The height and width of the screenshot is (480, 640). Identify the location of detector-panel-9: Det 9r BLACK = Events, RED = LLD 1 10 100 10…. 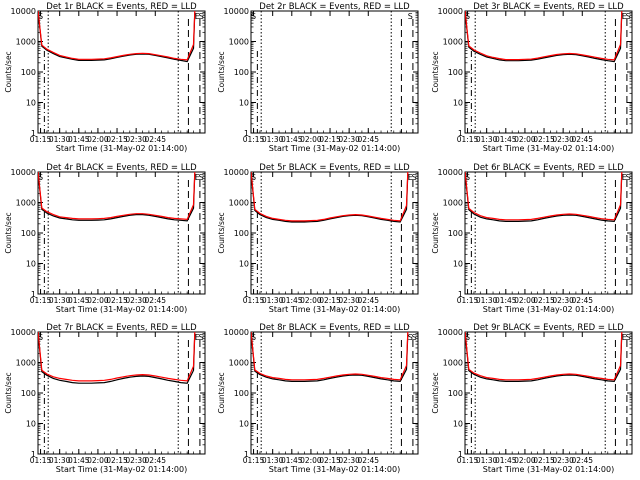
(532, 398).